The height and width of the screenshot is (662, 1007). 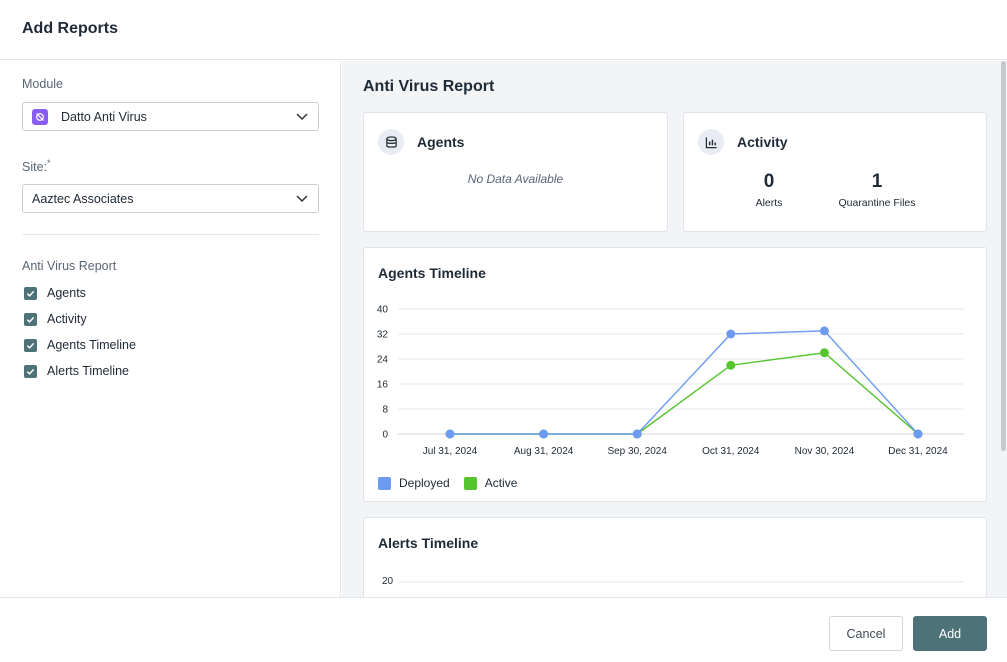 I want to click on x-tick-label: Aug 31, 2024, so click(x=544, y=451).